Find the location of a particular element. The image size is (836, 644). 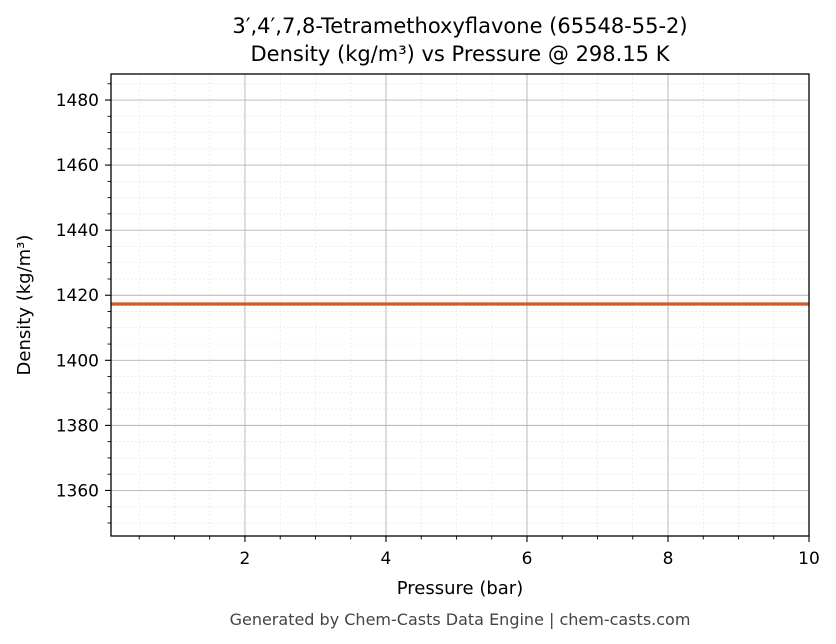

x-tick-labels: 2 4 6 8 10 is located at coordinates (530, 559).